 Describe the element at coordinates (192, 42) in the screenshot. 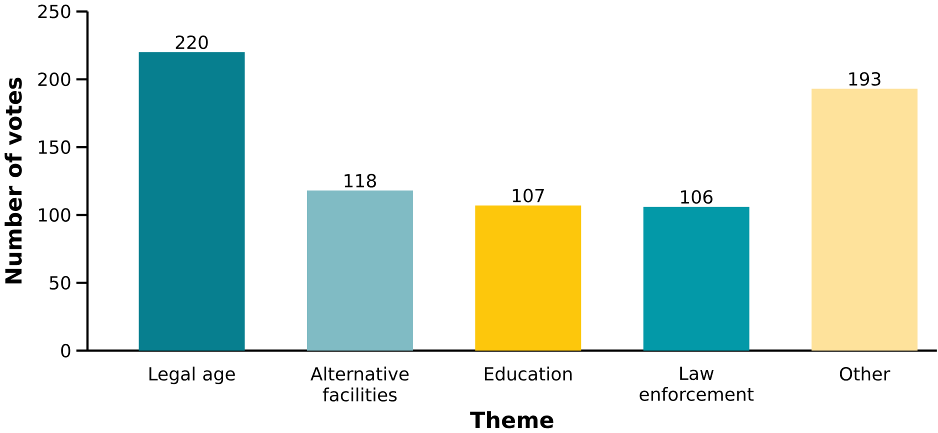

I see `data-label: 220` at that location.